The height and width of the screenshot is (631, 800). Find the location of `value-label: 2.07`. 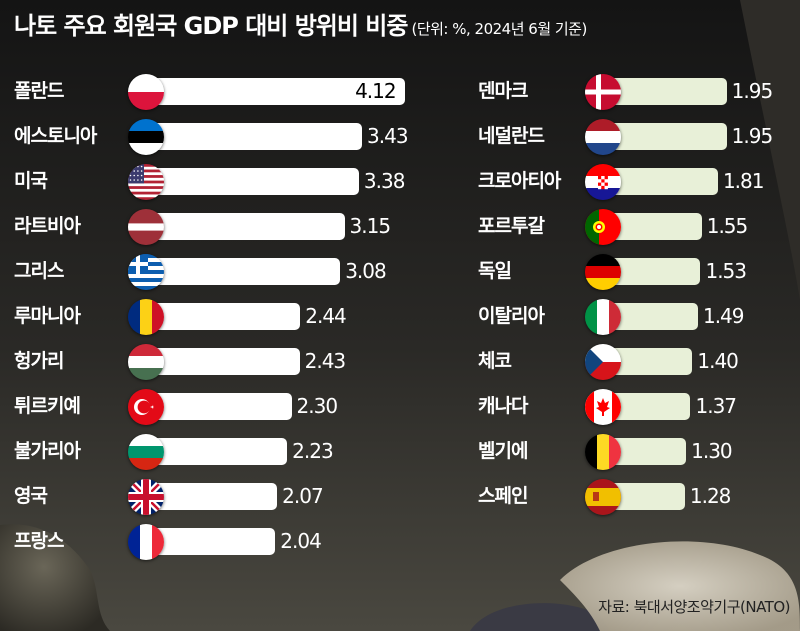

value-label: 2.07 is located at coordinates (303, 496).